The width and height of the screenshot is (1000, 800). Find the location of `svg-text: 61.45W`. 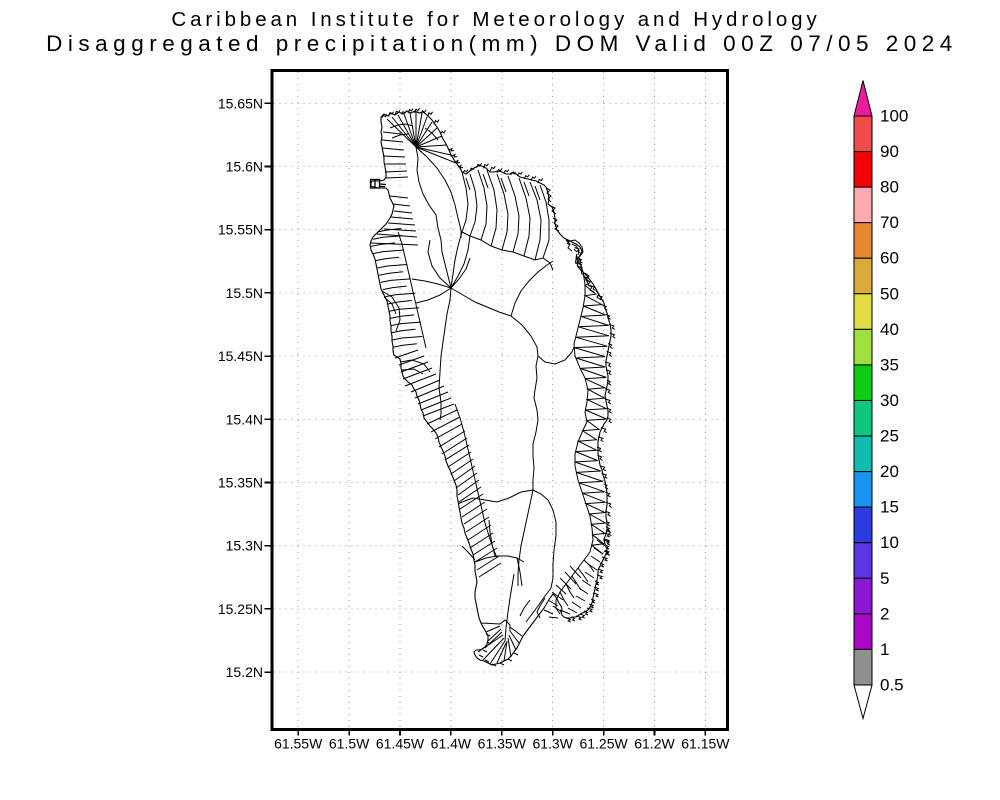

svg-text: 61.45W is located at coordinates (400, 744).